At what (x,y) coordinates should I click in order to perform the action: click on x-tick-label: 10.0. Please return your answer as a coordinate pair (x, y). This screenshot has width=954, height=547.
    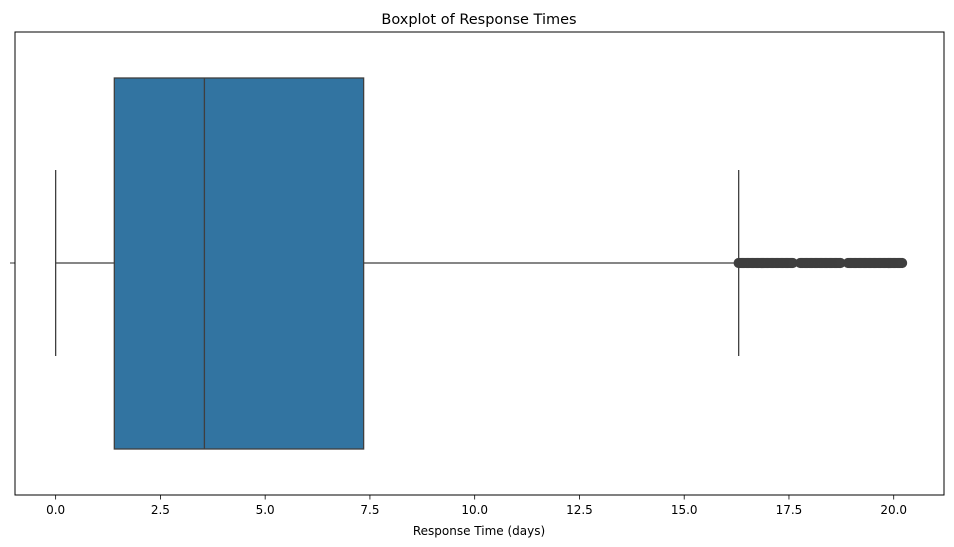
    Looking at the image, I should click on (474, 510).